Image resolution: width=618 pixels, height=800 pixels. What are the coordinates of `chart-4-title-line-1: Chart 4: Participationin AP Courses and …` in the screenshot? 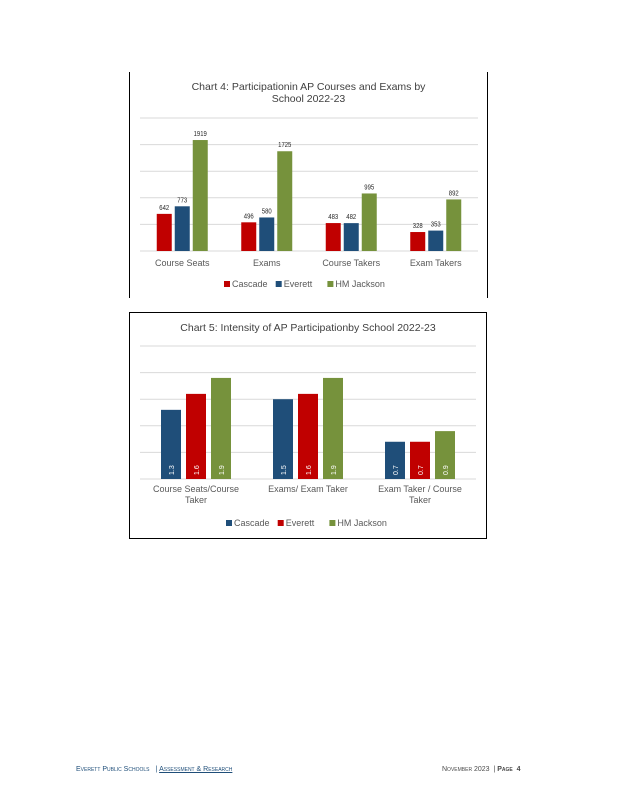 It's located at (308, 87).